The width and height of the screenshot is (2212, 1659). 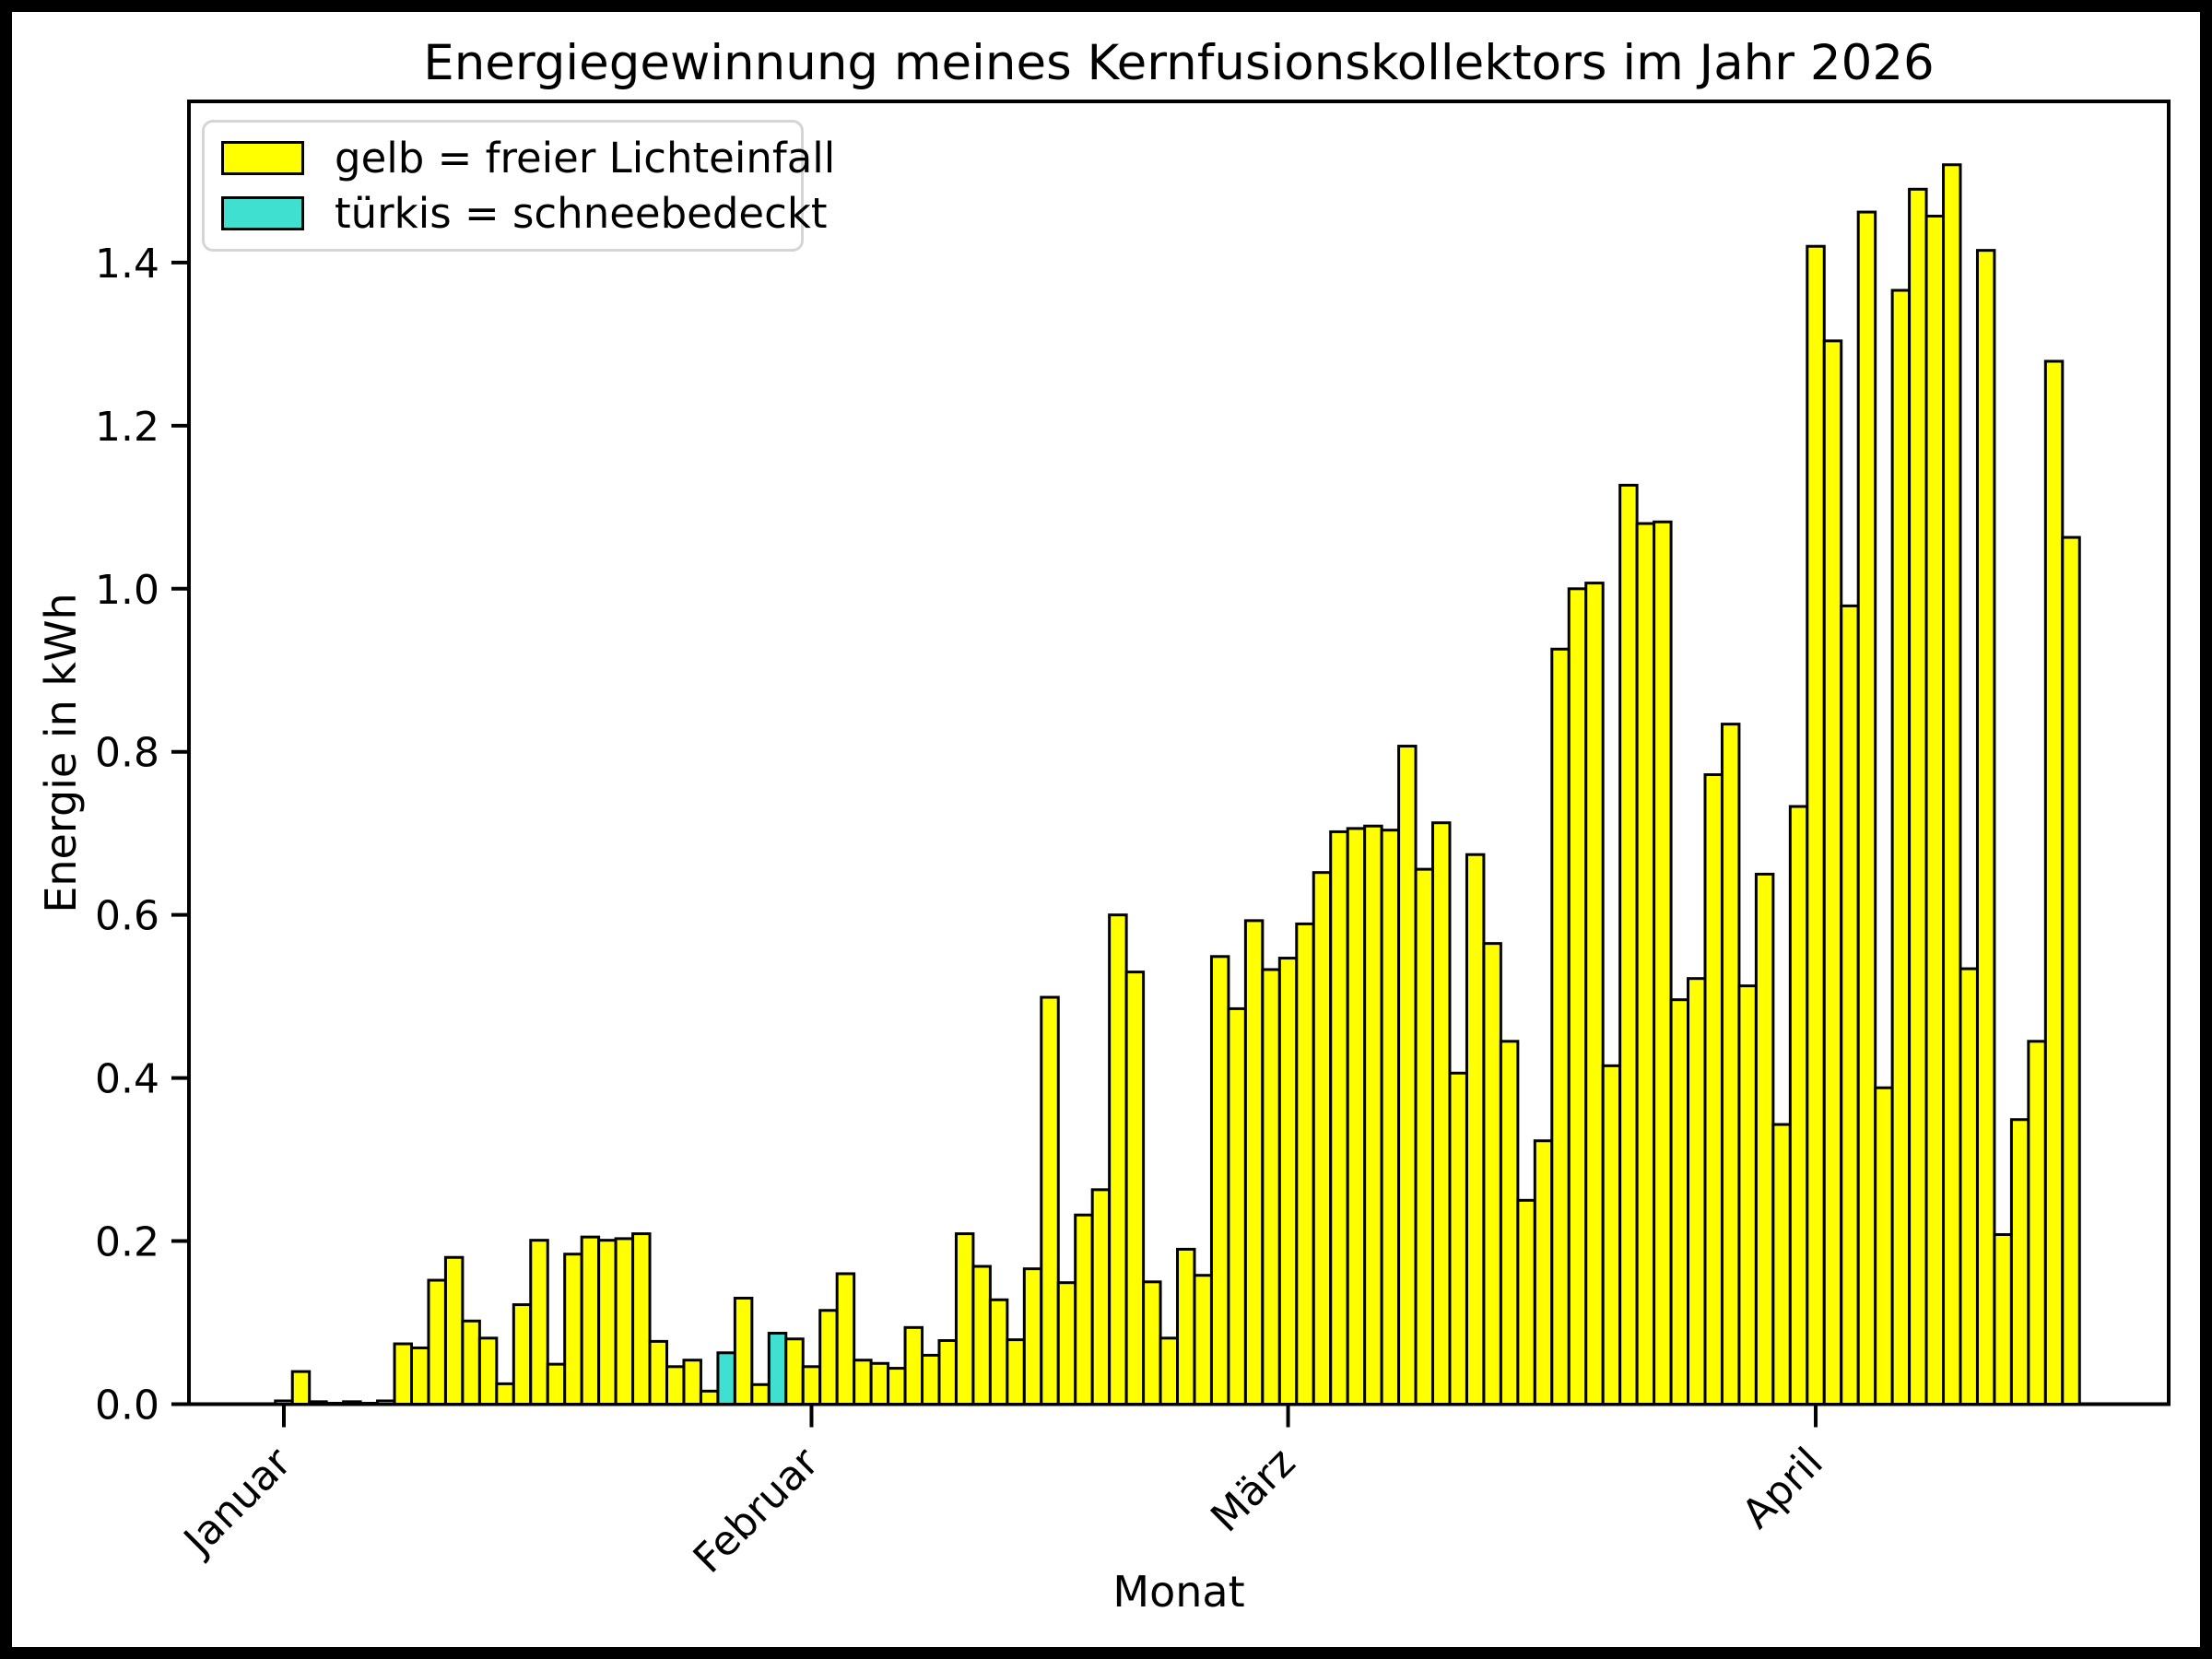 What do you see at coordinates (127, 753) in the screenshot?
I see `y-tick-label: 0.8` at bounding box center [127, 753].